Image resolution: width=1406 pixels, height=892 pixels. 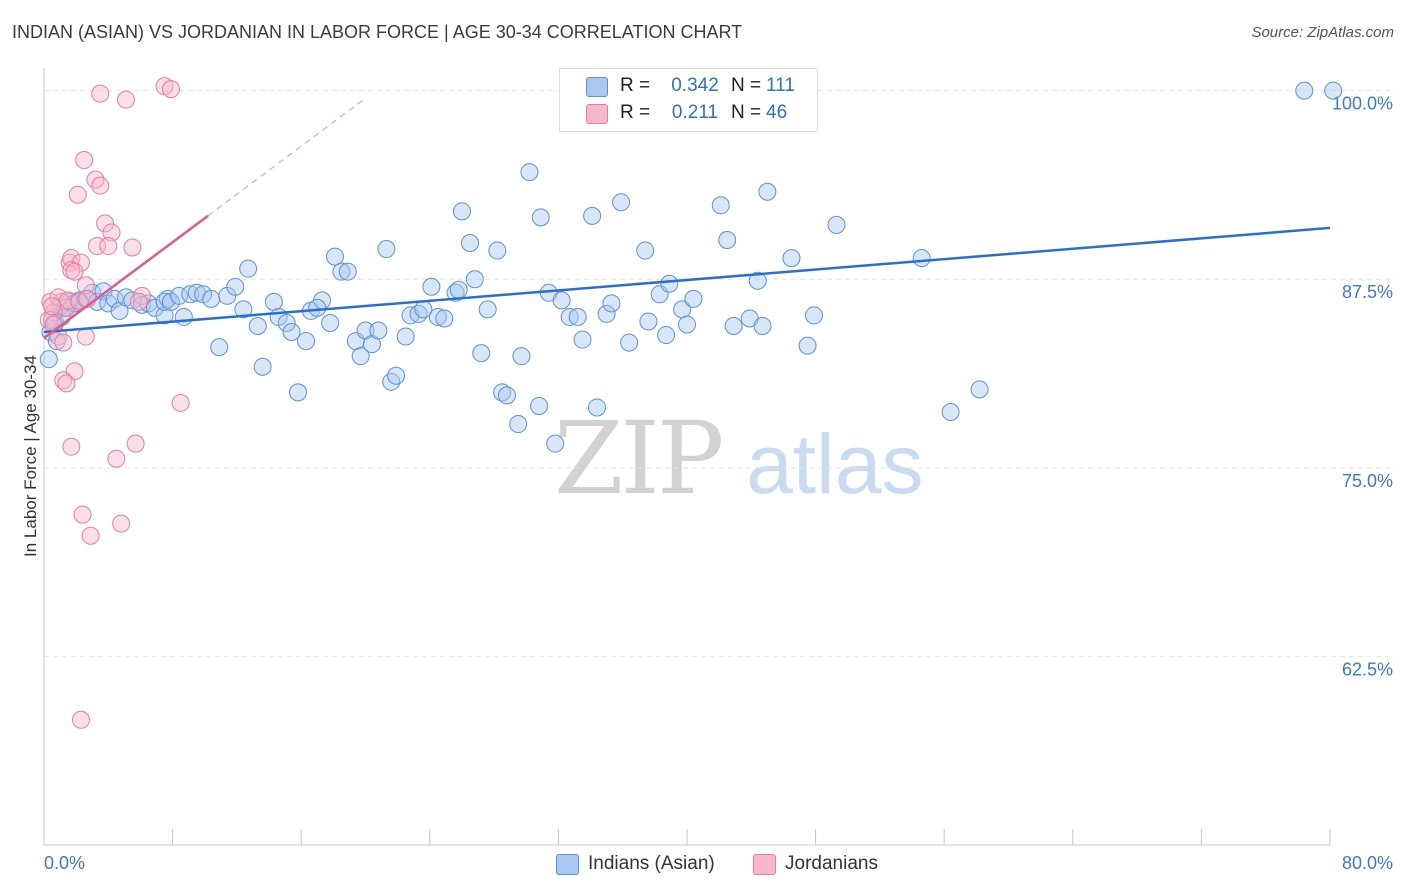 What do you see at coordinates (567, 864) in the screenshot?
I see `series-swatch-indians` at bounding box center [567, 864].